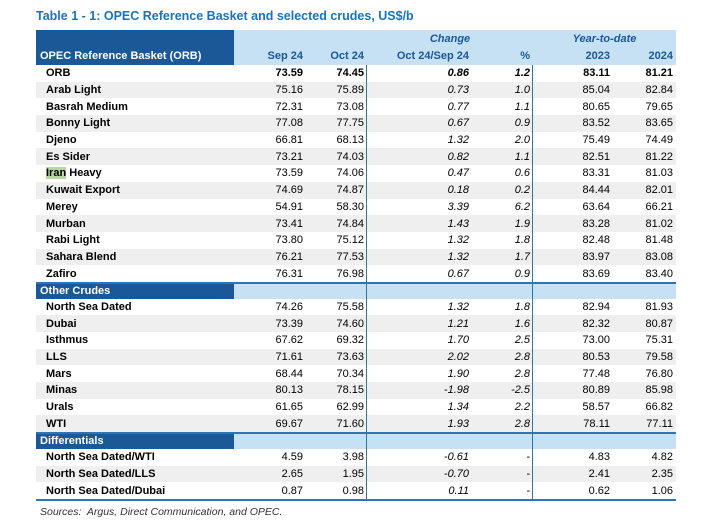 This screenshot has width=710, height=528. What do you see at coordinates (356, 357) in the screenshot?
I see `row-lls: LLS 71.61 73.63 2.02 2.8 80.53 79.58` at bounding box center [356, 357].